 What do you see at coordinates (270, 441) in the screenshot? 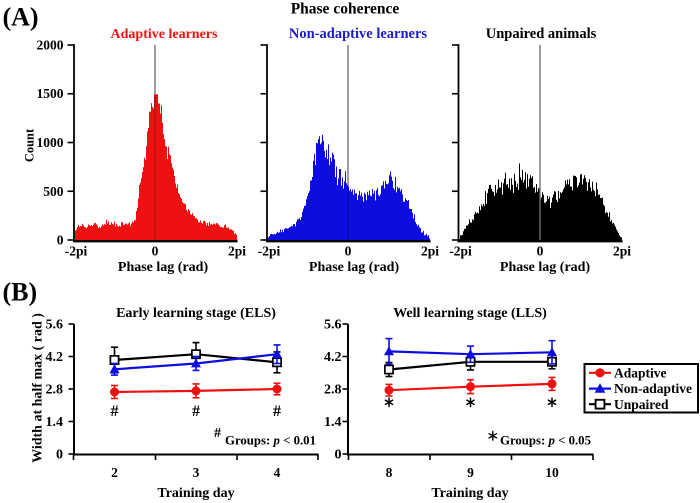
I see `svg-text: Groups: p < 0.01` at bounding box center [270, 441].